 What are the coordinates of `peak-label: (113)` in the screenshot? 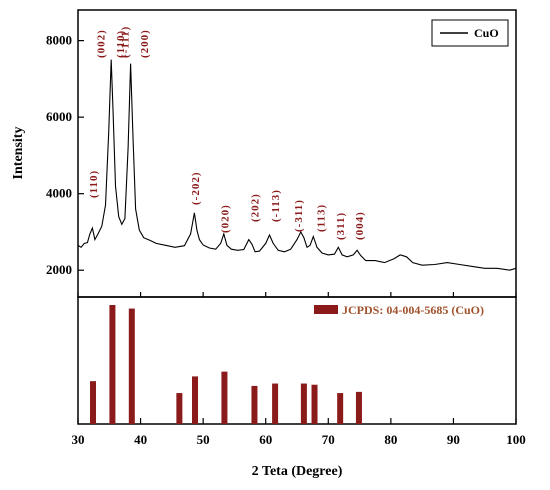 It's located at (322, 218).